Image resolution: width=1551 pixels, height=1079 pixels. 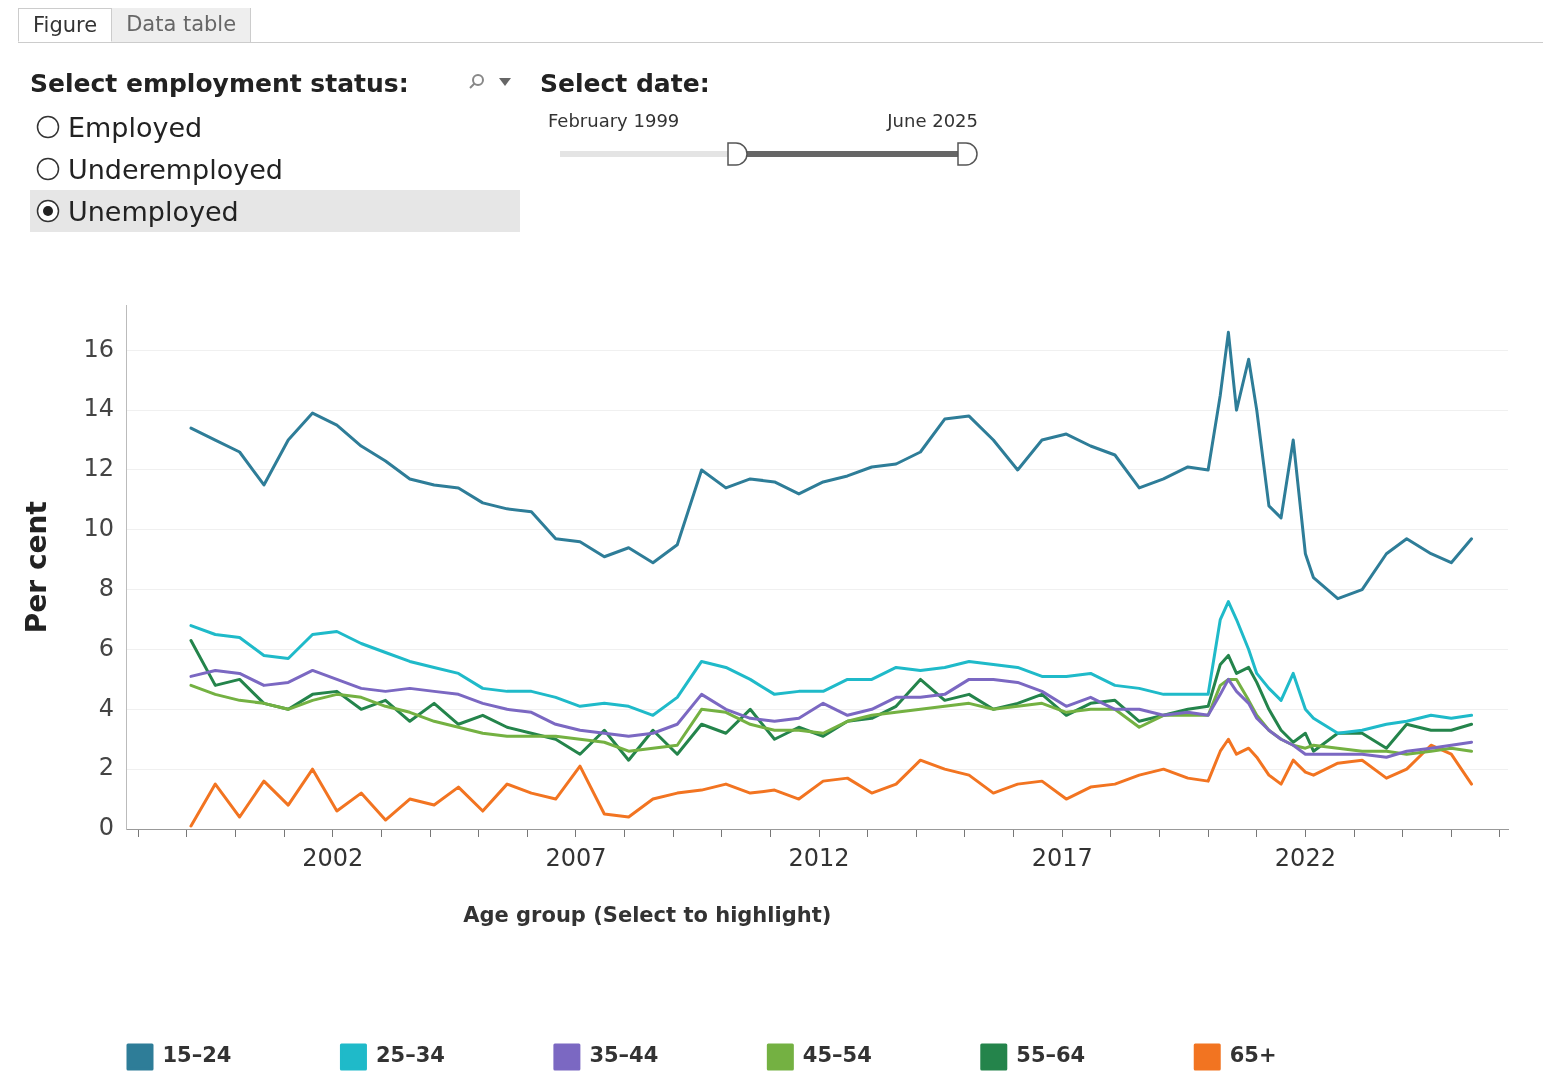 What do you see at coordinates (135, 127) in the screenshot?
I see `text: Employed` at bounding box center [135, 127].